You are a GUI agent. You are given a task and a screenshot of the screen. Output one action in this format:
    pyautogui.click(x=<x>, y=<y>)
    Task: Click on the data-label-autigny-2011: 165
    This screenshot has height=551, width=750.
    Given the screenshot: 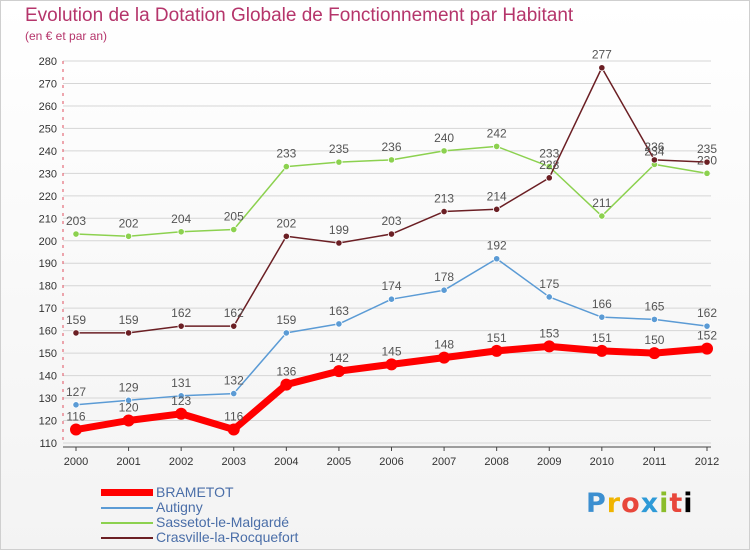 What is the action you would take?
    pyautogui.click(x=654, y=306)
    